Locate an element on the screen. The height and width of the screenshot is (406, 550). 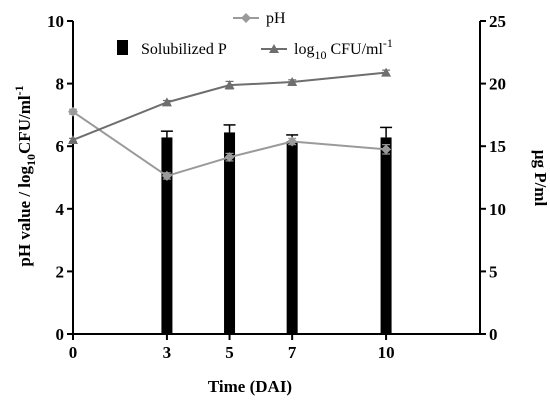
y-right-tick-label: 20 is located at coordinates (497, 84).